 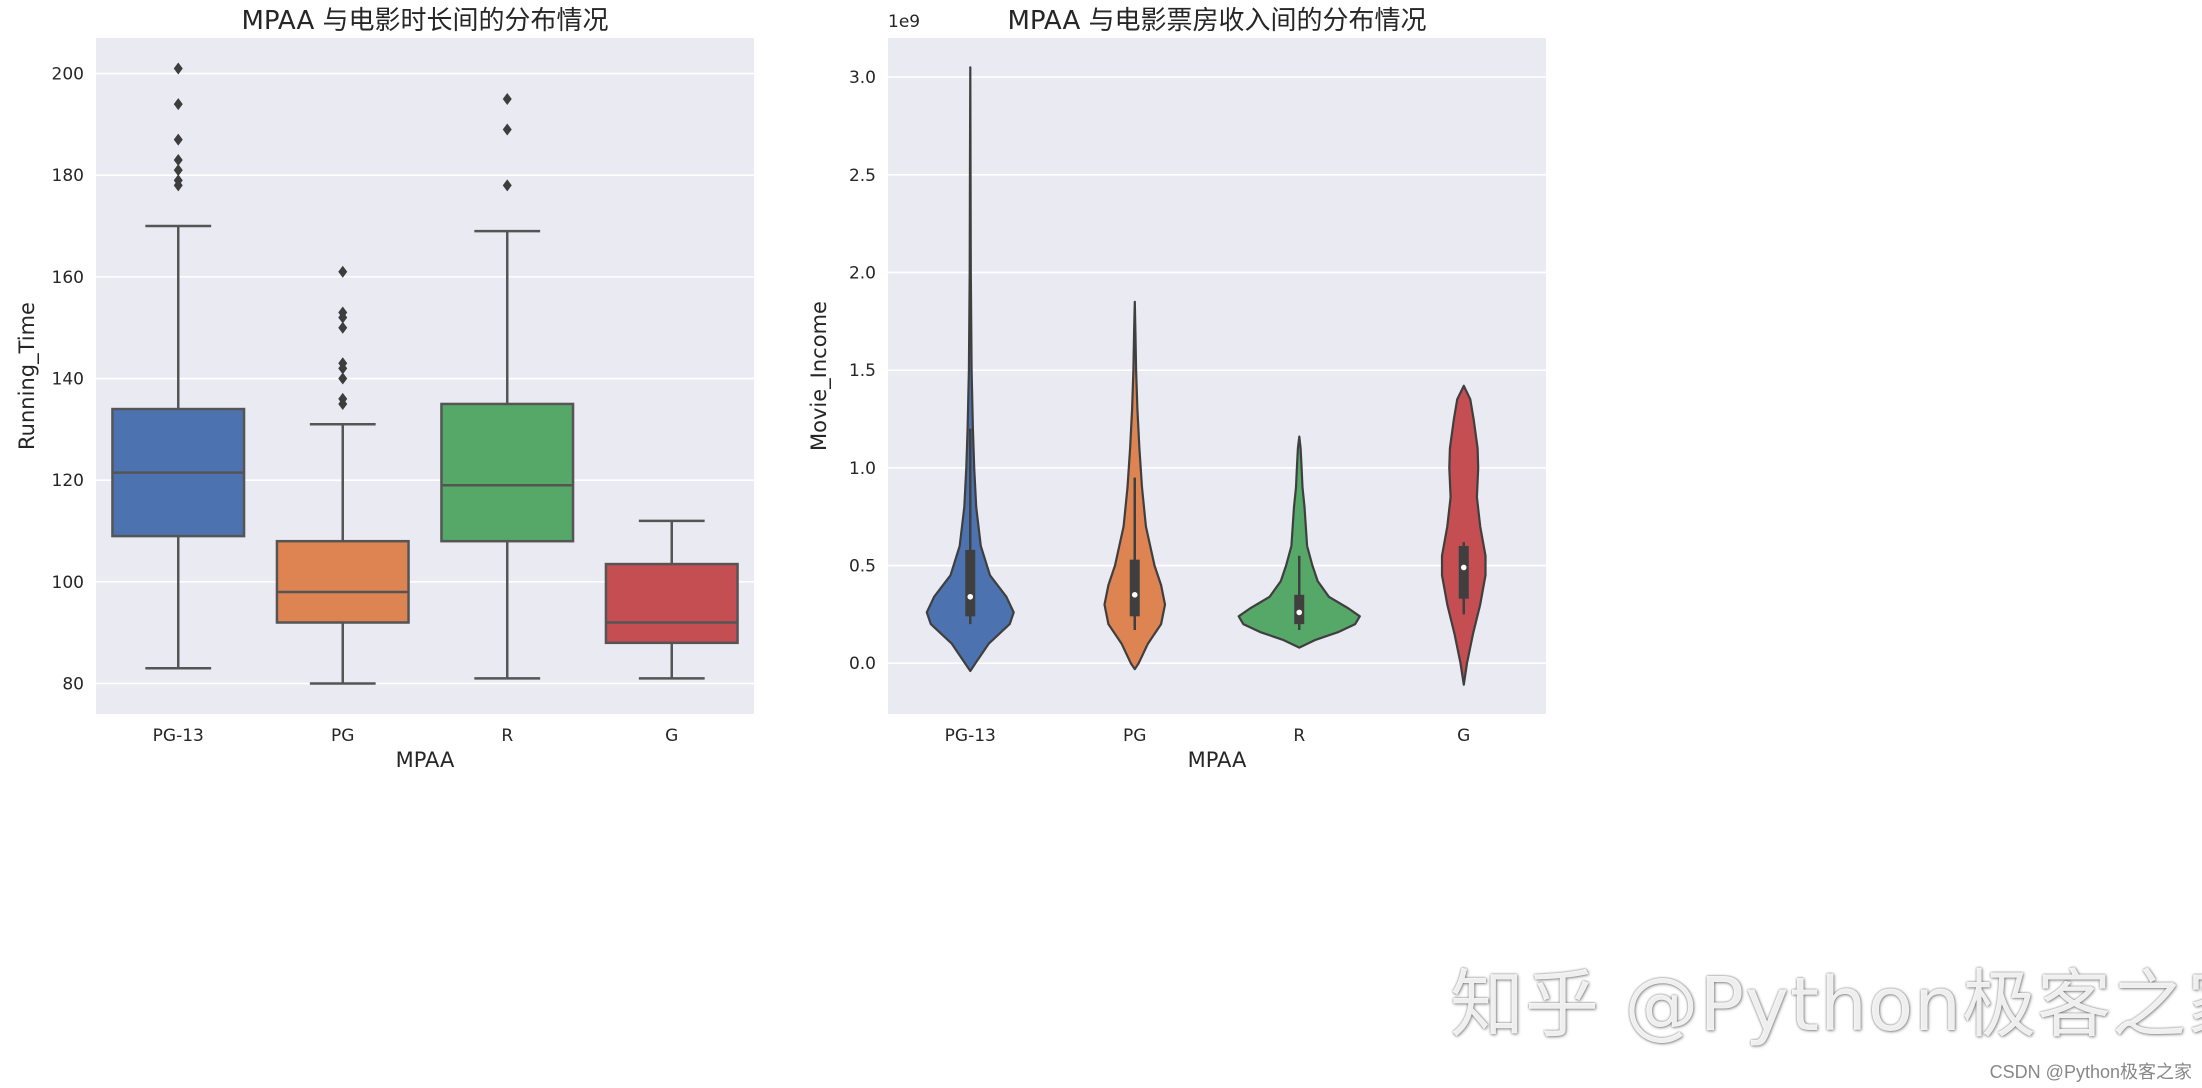 What do you see at coordinates (862, 567) in the screenshot?
I see `y-tick-label: 0.5` at bounding box center [862, 567].